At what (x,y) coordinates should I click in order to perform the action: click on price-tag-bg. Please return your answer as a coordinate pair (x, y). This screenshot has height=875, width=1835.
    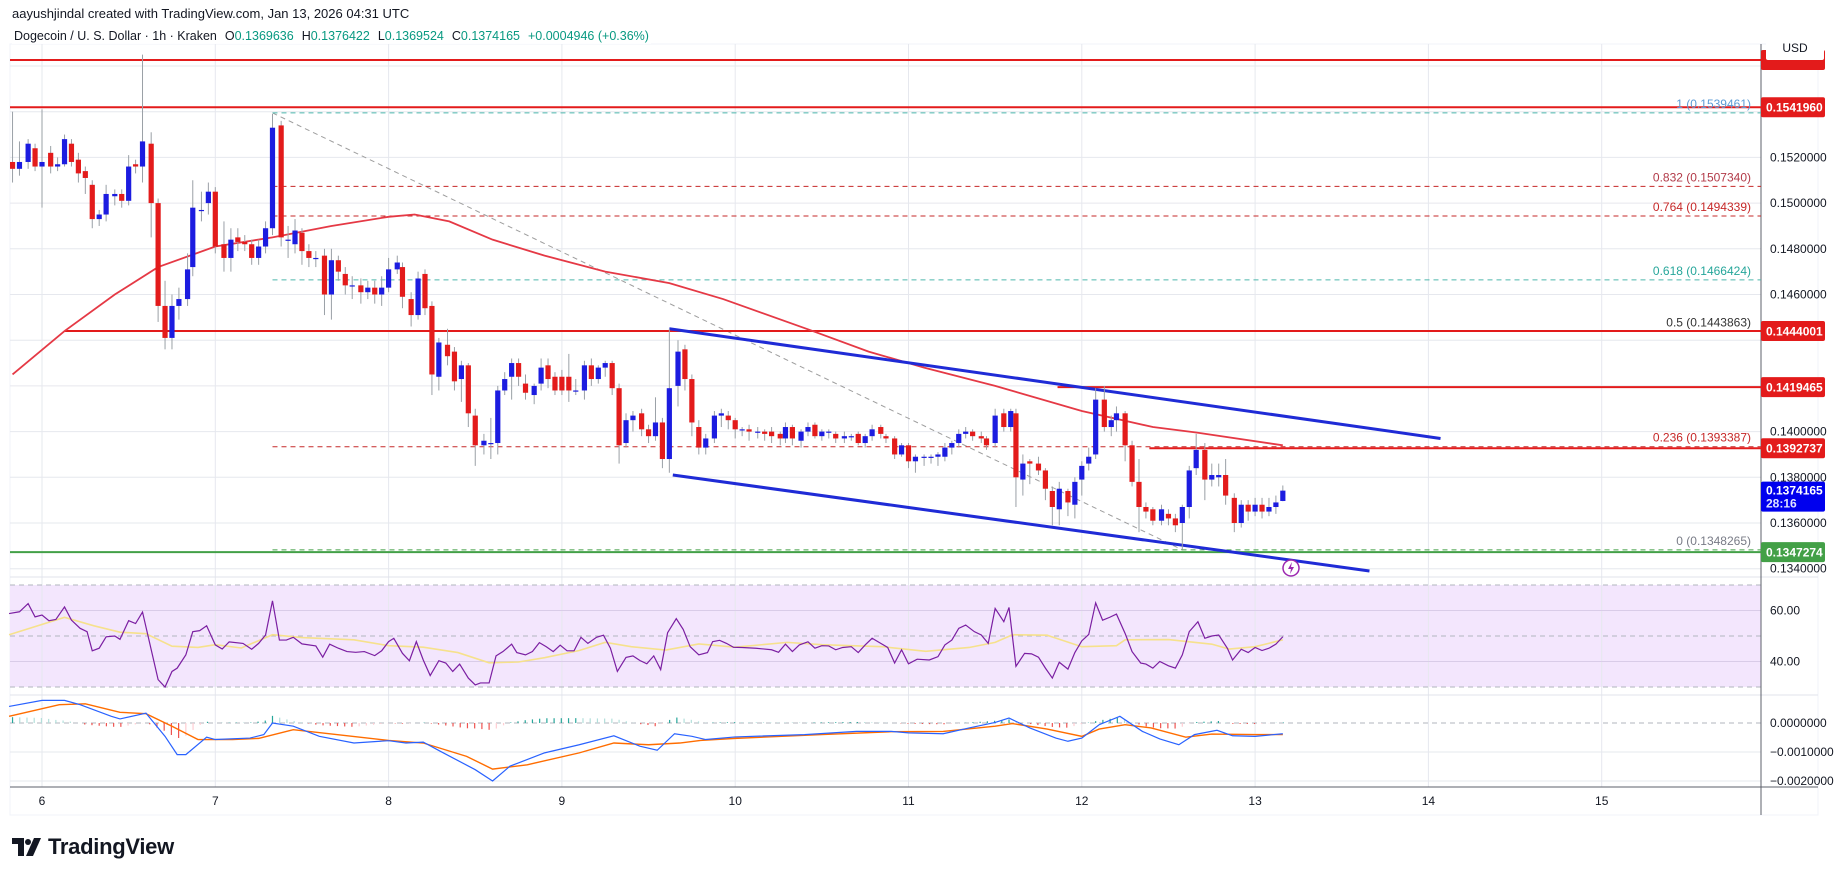
    Looking at the image, I should click on (1793, 331).